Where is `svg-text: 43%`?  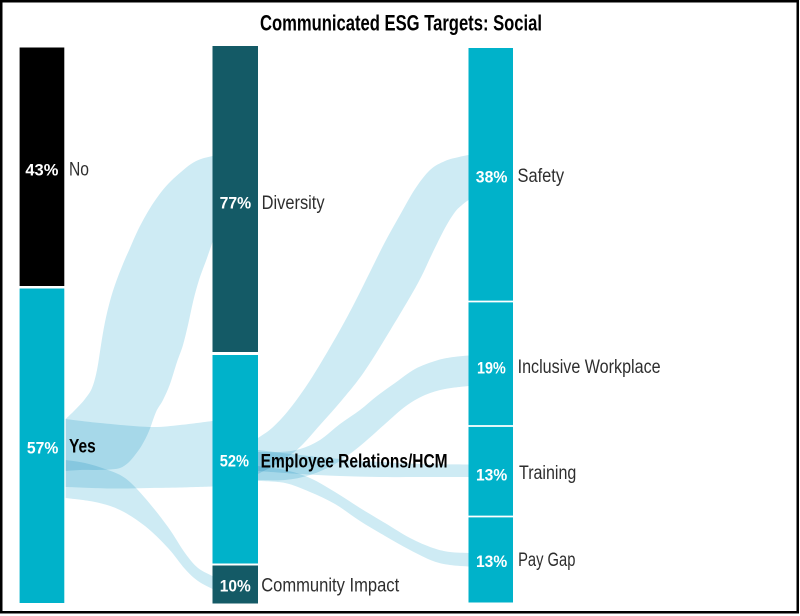
svg-text: 43% is located at coordinates (41, 169).